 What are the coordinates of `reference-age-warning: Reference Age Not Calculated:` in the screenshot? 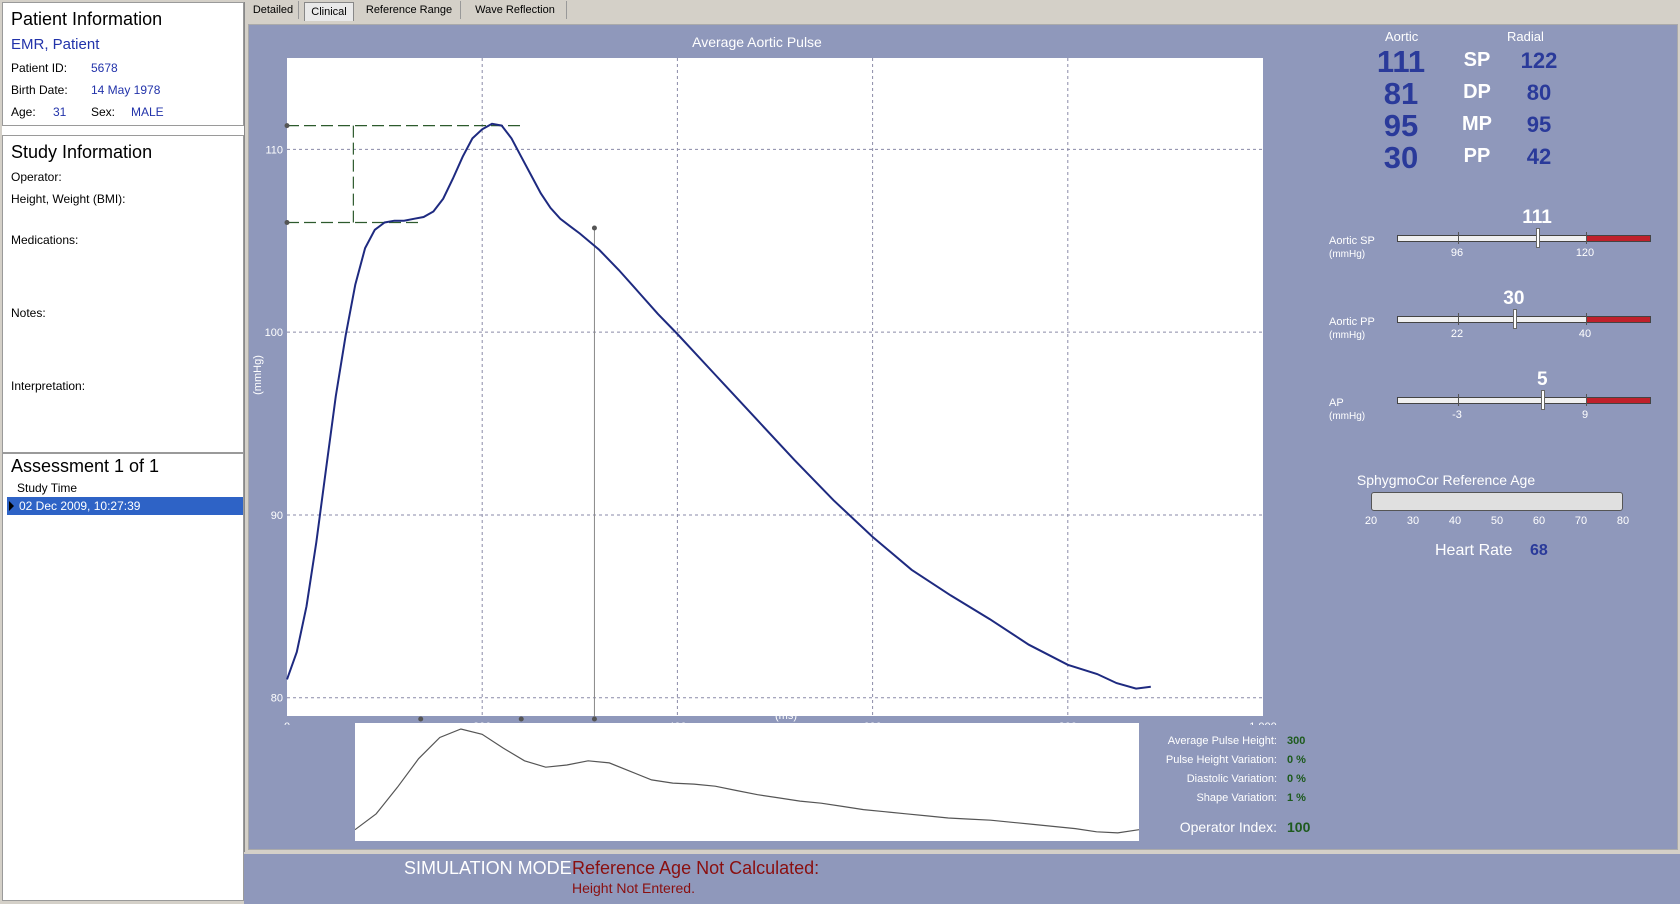 It's located at (696, 868).